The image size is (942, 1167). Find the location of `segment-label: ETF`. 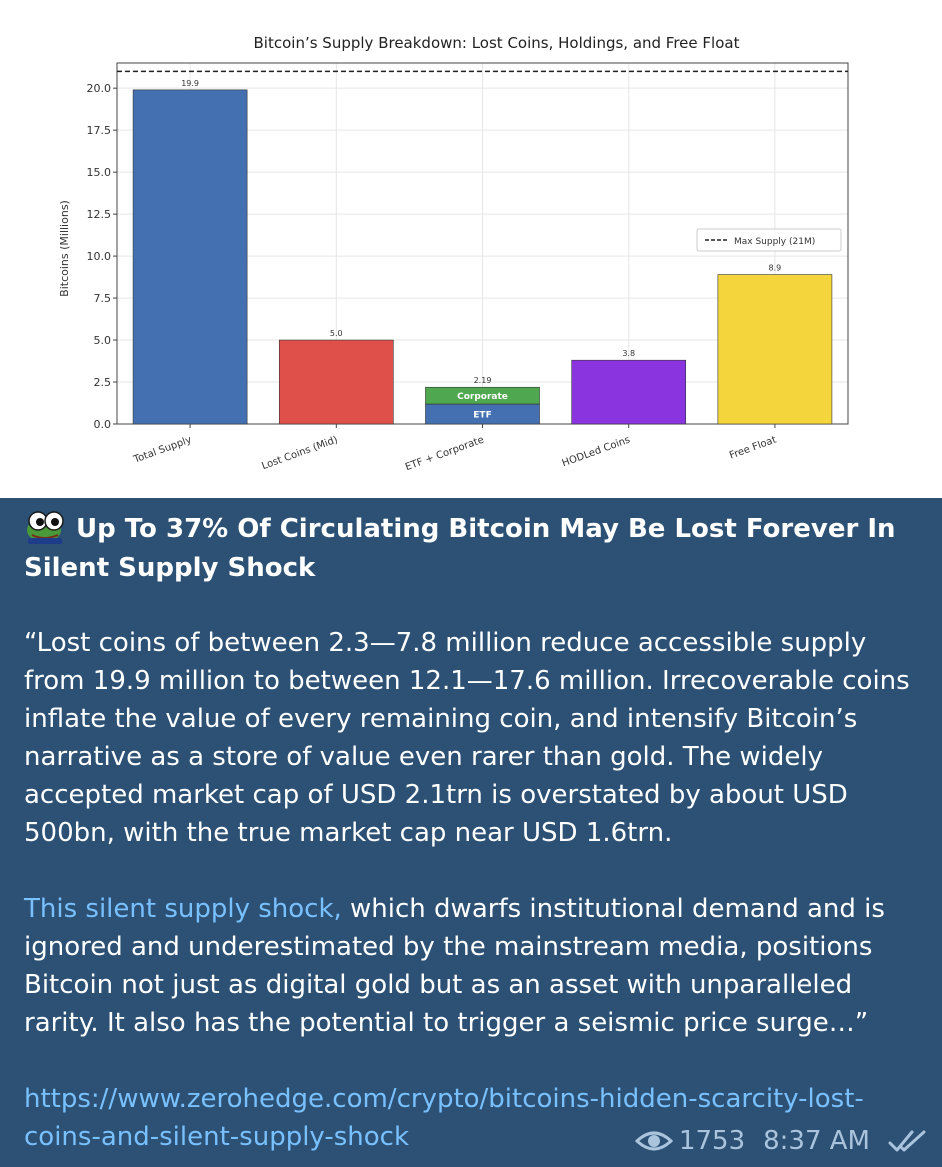

segment-label: ETF is located at coordinates (482, 416).